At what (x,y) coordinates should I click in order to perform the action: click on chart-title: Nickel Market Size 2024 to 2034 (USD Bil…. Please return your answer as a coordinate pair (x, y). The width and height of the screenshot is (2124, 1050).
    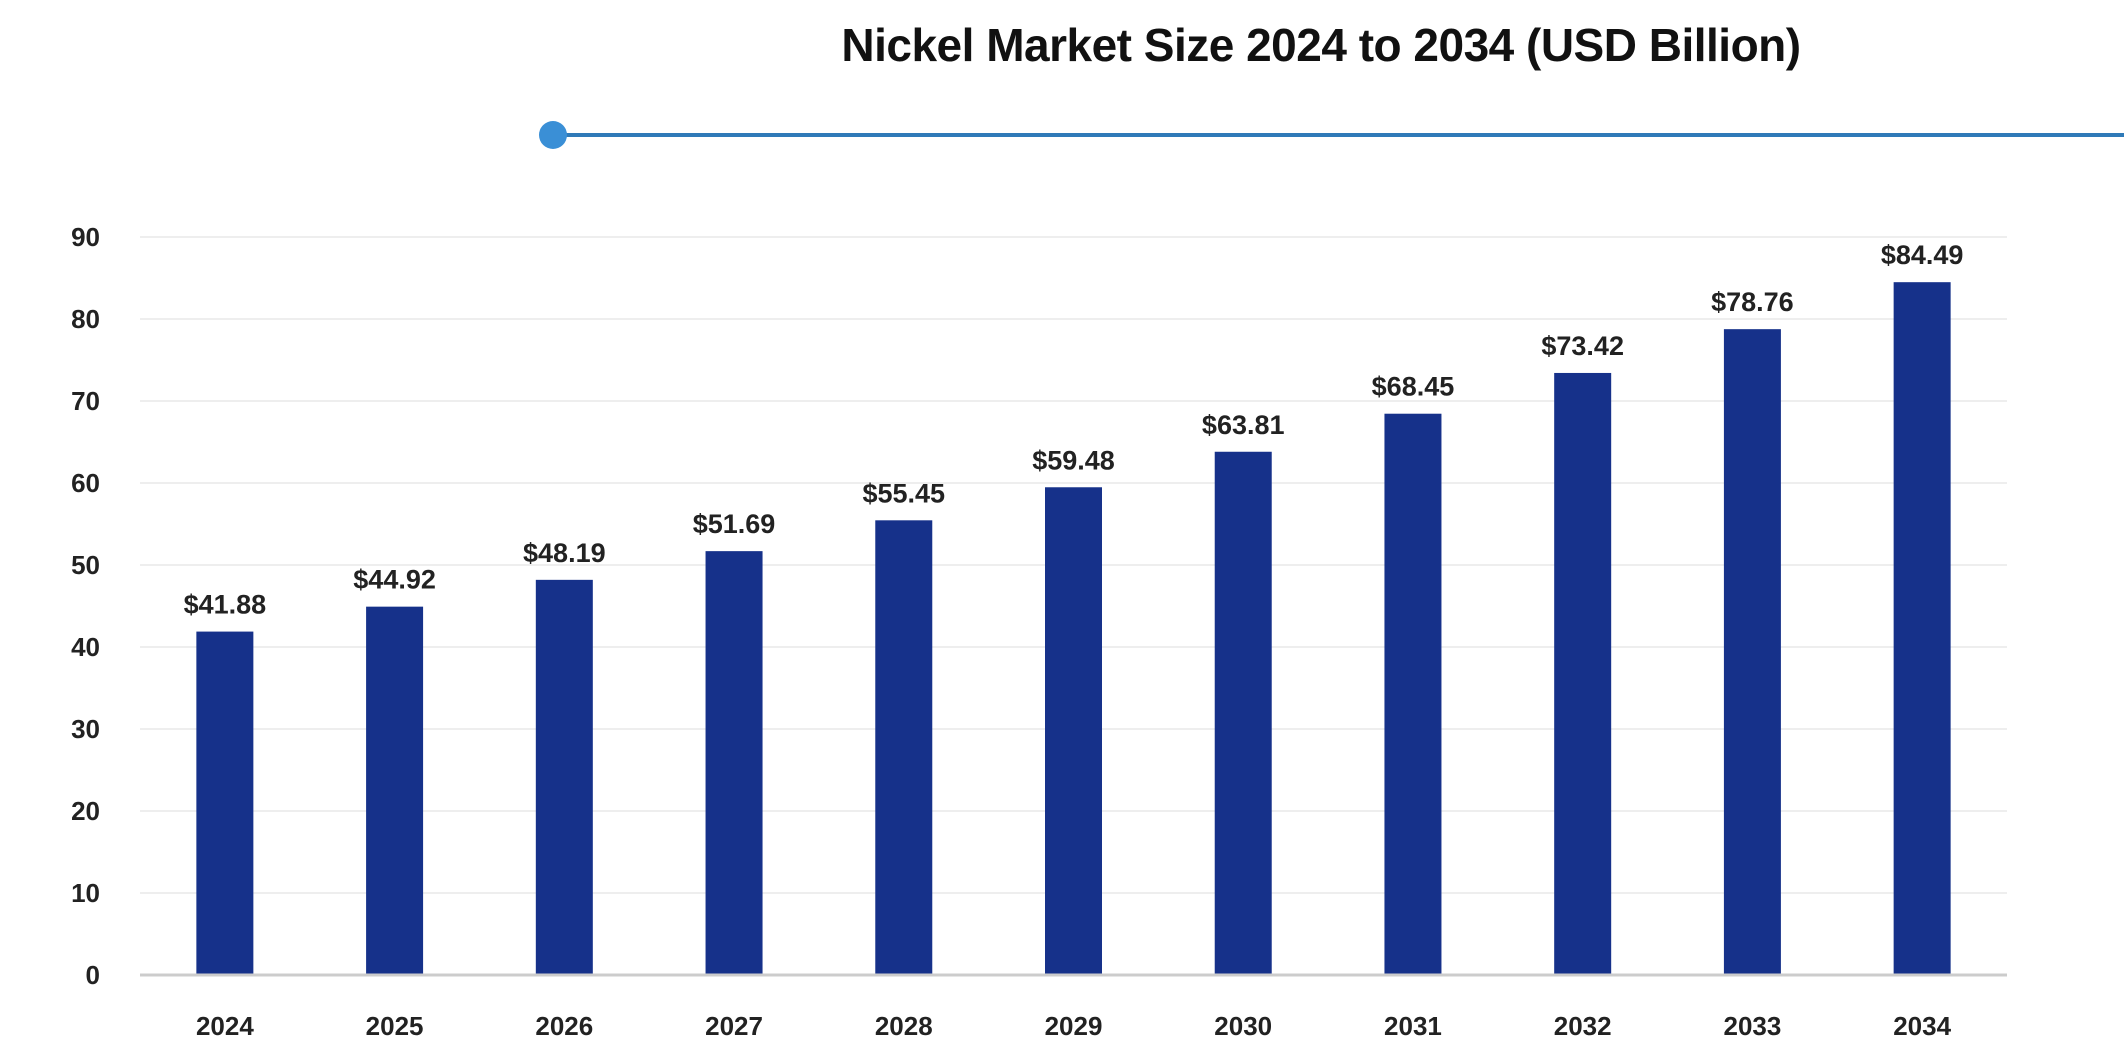
    Looking at the image, I should click on (1321, 45).